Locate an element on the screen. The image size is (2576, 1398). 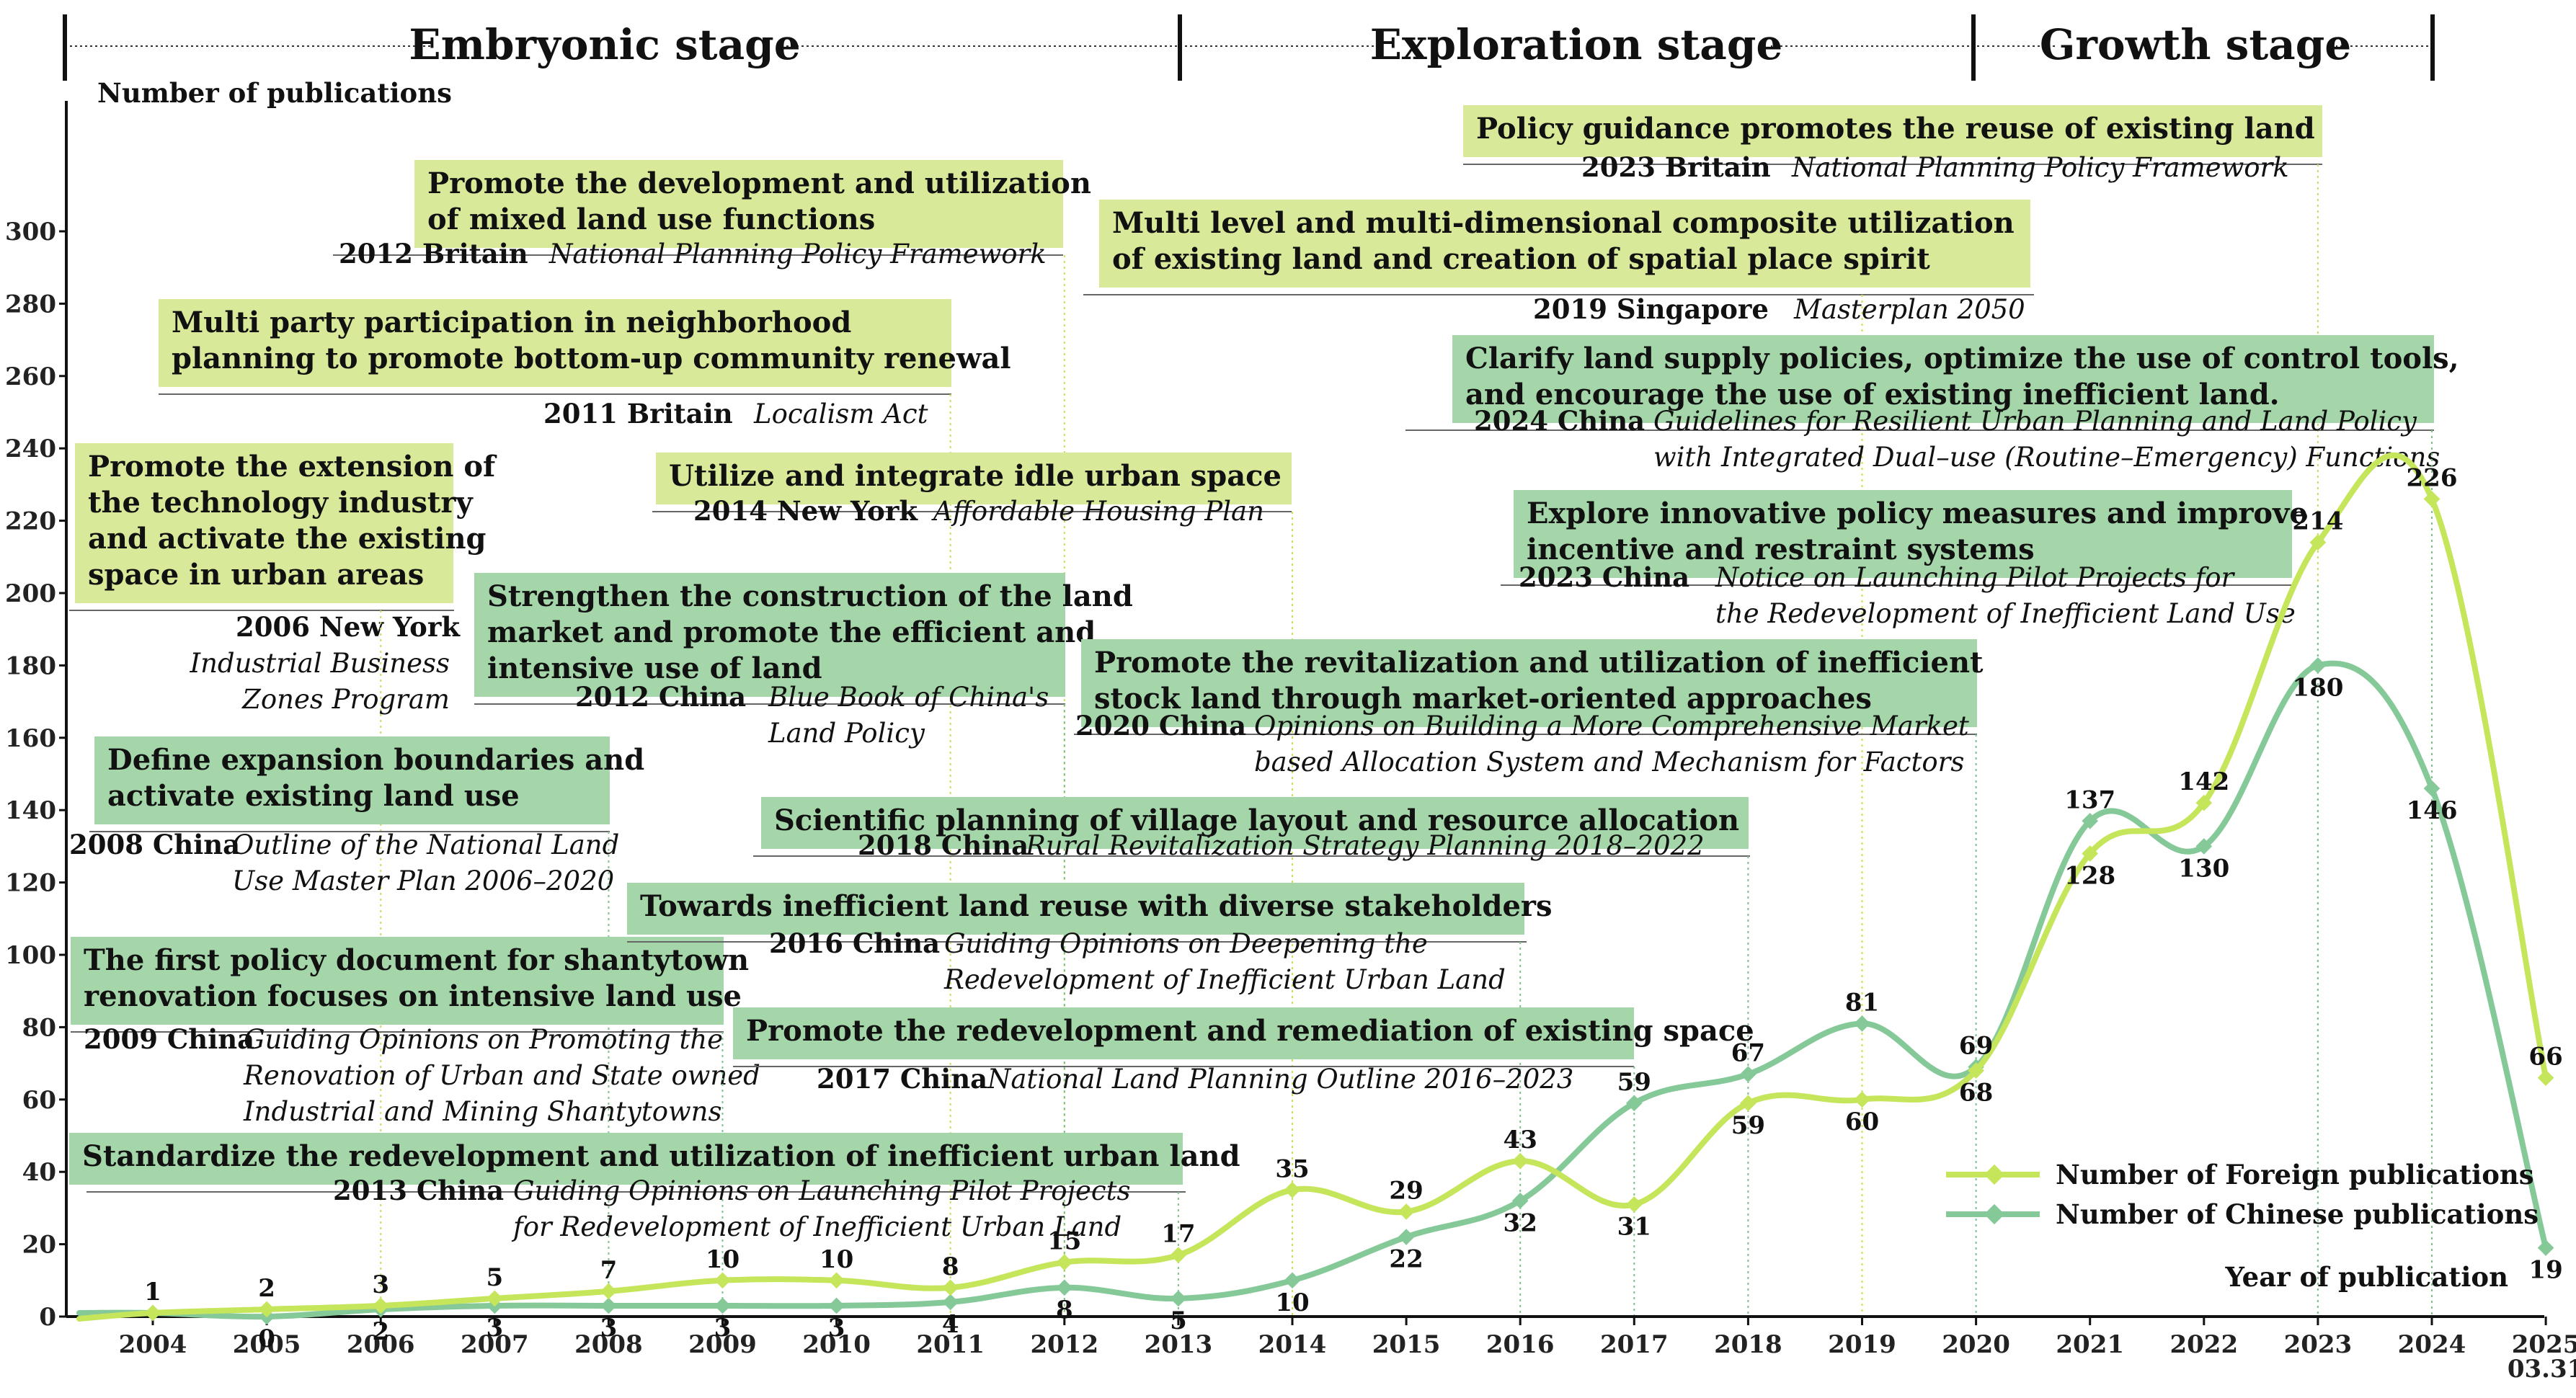
legend-label: Number of Foreign publications is located at coordinates (2295, 1174).